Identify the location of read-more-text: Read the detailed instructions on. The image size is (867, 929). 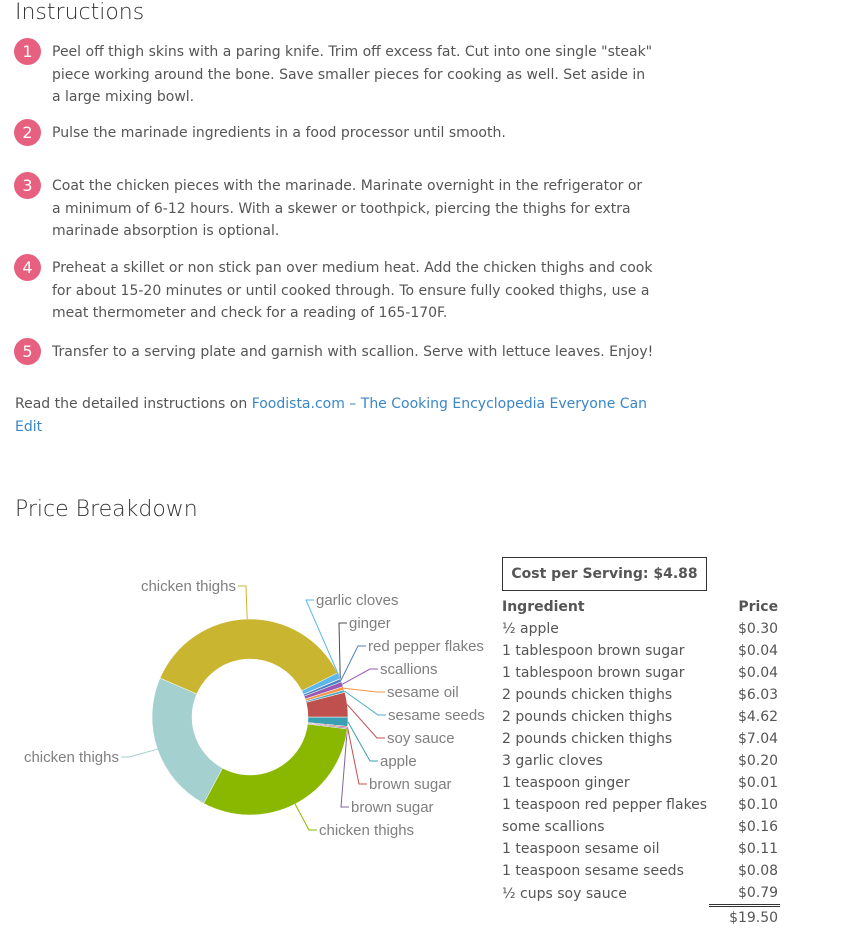
(133, 404).